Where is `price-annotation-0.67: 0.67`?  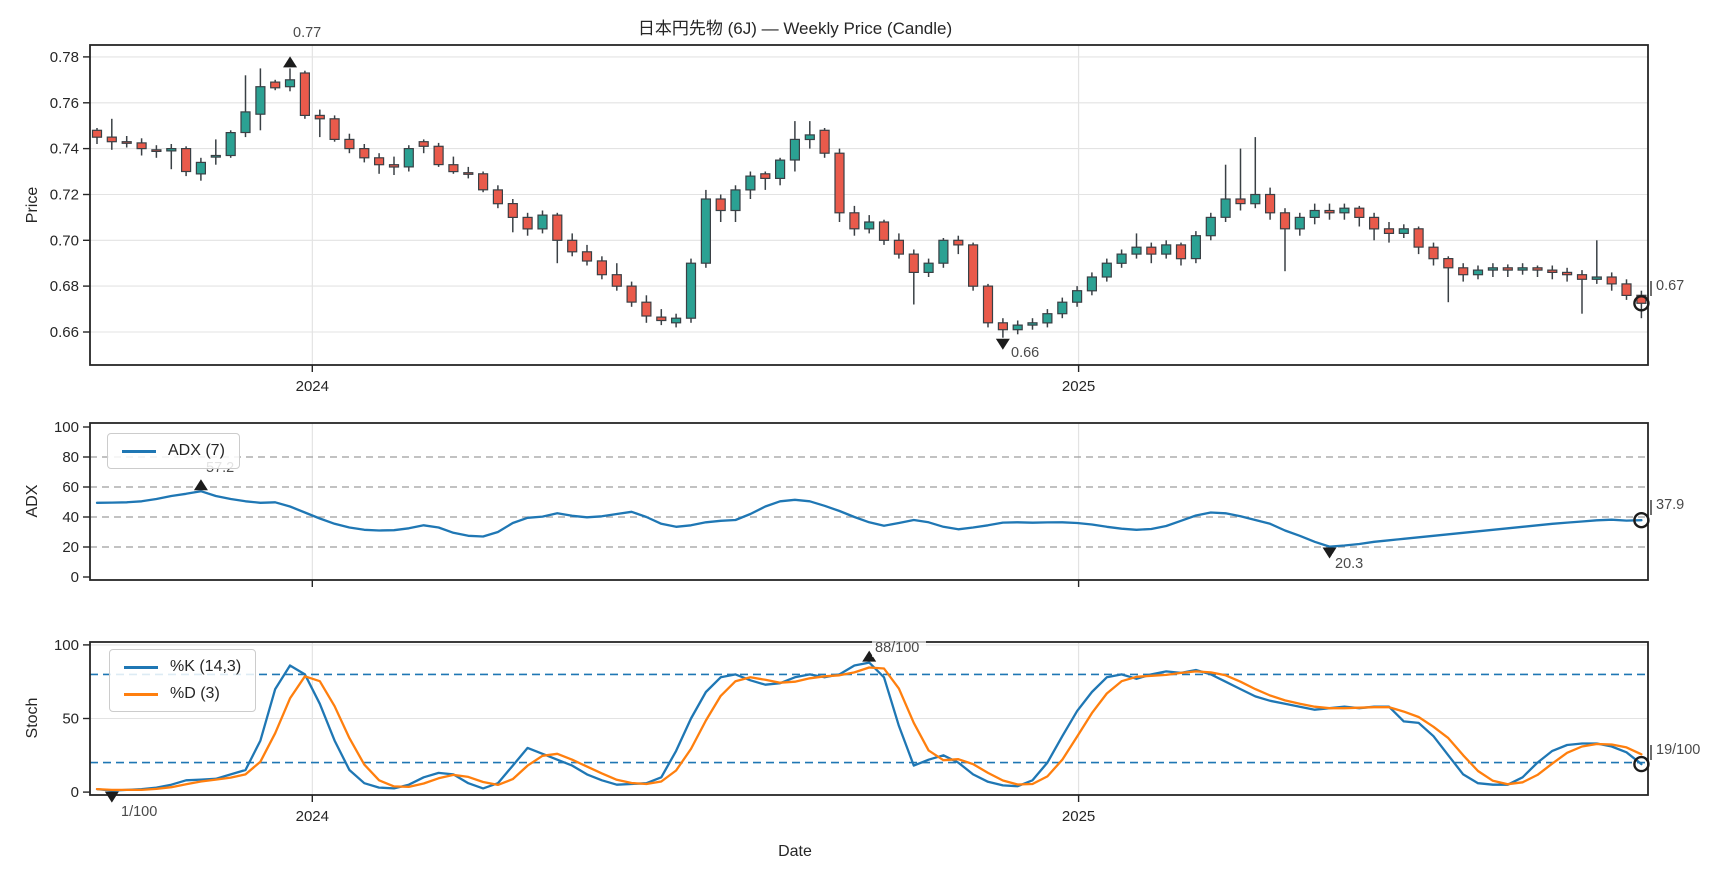 price-annotation-0.67: 0.67 is located at coordinates (1670, 286).